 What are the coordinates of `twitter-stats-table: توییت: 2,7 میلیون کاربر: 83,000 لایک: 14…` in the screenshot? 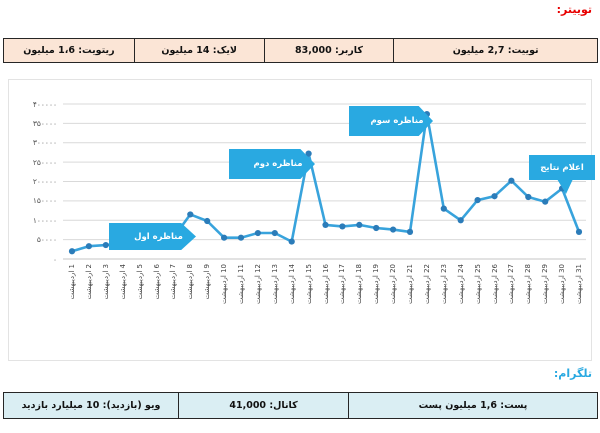 It's located at (300, 50).